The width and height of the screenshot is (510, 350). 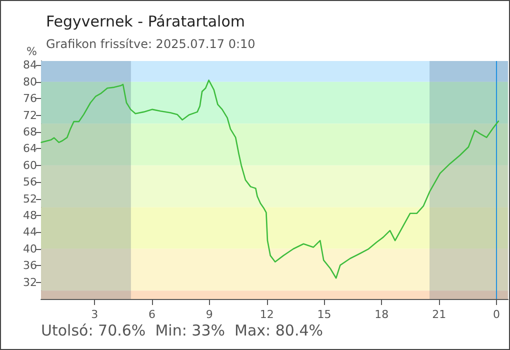 What do you see at coordinates (94, 314) in the screenshot?
I see `x-tick-label: 3` at bounding box center [94, 314].